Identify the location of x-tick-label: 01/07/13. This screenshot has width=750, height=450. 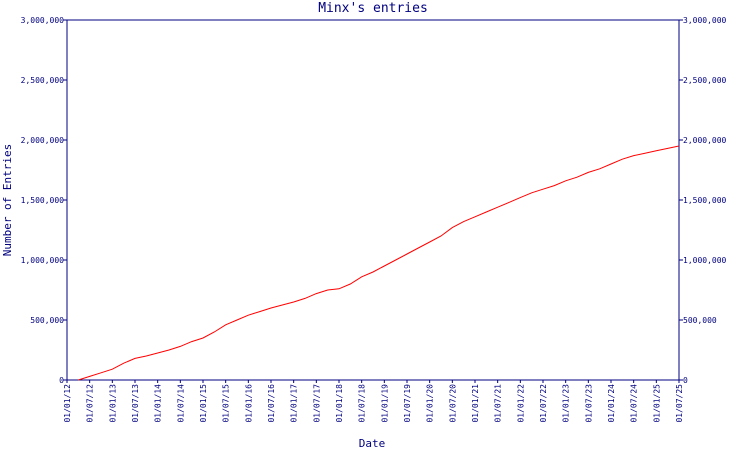
(135, 403).